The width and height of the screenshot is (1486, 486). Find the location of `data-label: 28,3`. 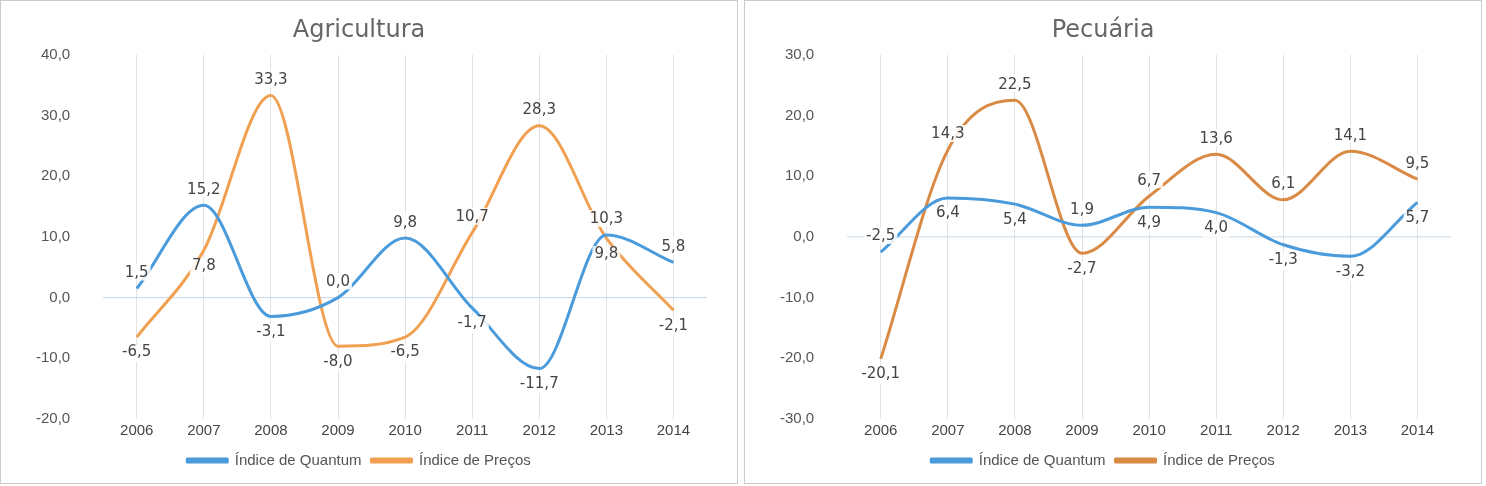

data-label: 28,3 is located at coordinates (539, 109).